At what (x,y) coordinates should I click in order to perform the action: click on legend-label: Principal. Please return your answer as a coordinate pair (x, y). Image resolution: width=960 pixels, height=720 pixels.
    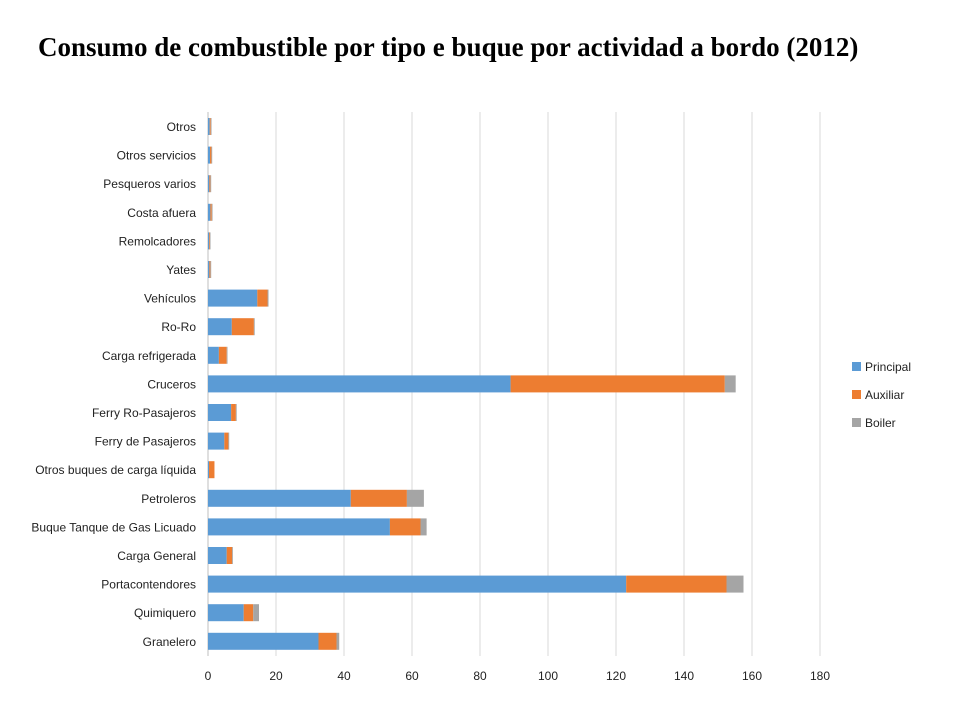
    Looking at the image, I should click on (888, 367).